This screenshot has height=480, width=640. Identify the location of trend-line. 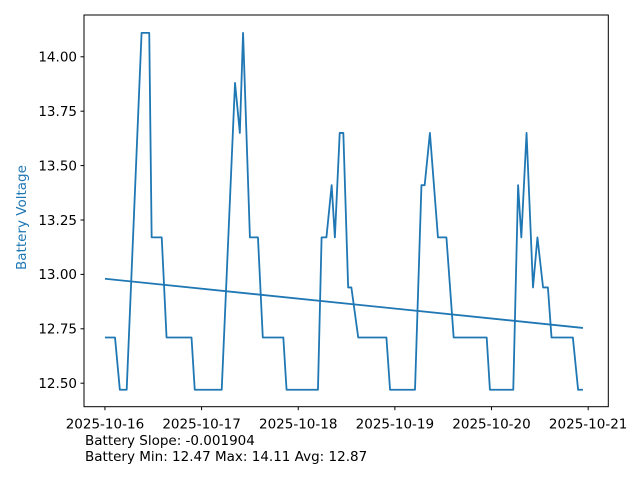
(344, 303).